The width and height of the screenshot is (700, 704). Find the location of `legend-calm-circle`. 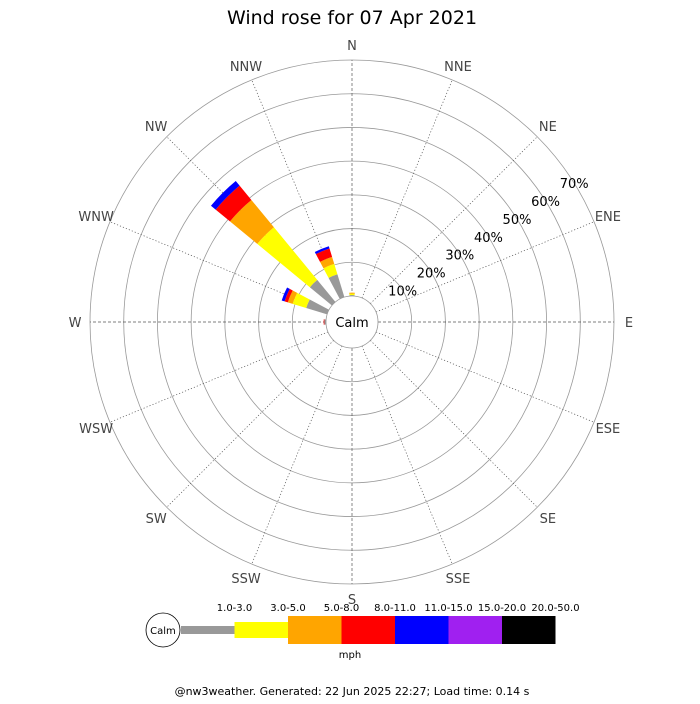

legend-calm-circle is located at coordinates (163, 630).